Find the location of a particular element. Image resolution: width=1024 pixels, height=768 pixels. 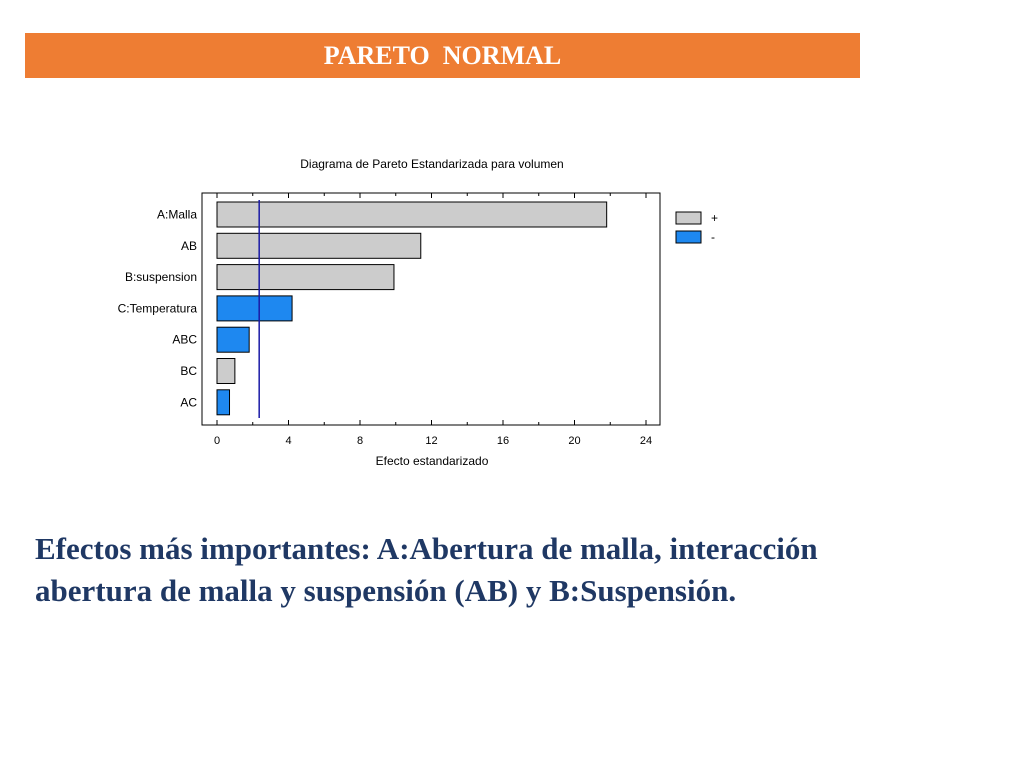

legend-label: - is located at coordinates (713, 237).